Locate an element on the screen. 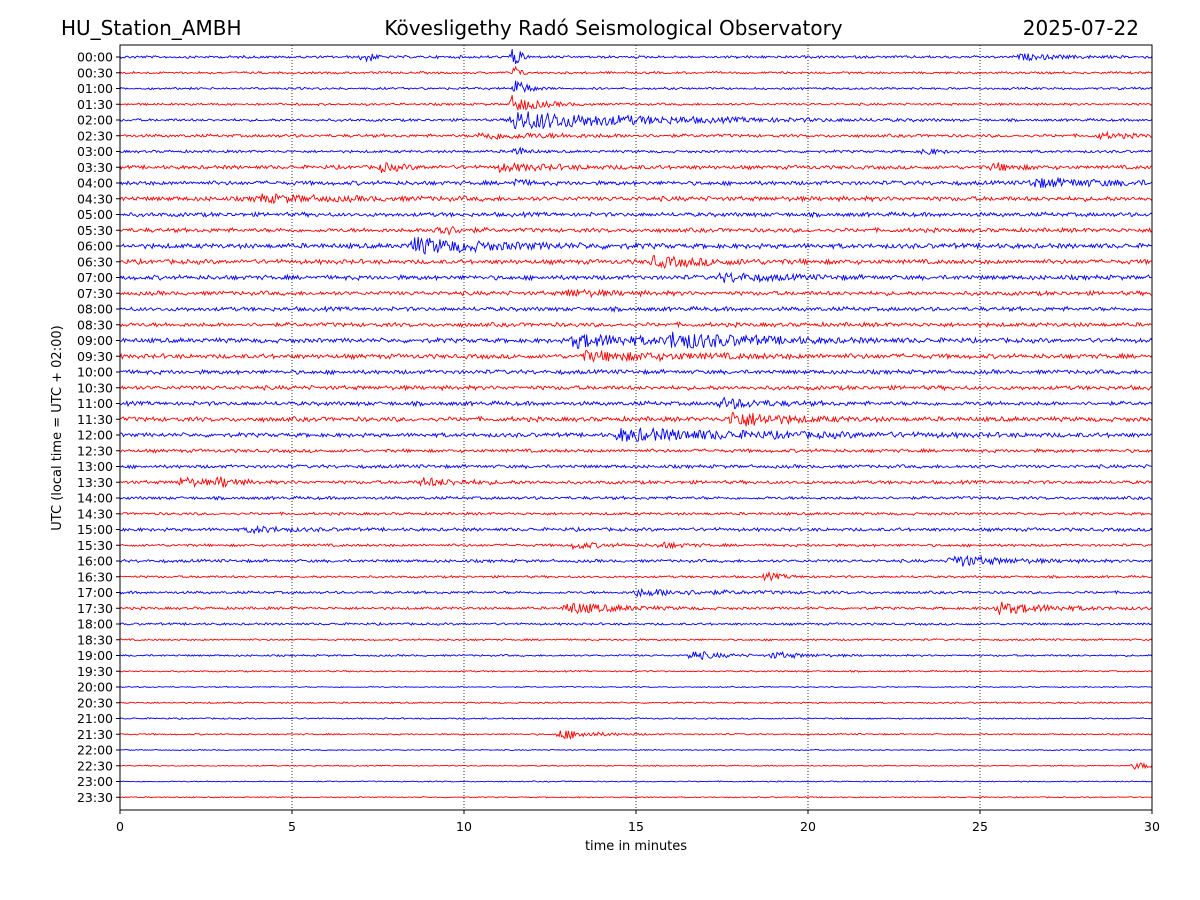 The height and width of the screenshot is (900, 1200). y-tick-label: 19:30 is located at coordinates (95, 671).